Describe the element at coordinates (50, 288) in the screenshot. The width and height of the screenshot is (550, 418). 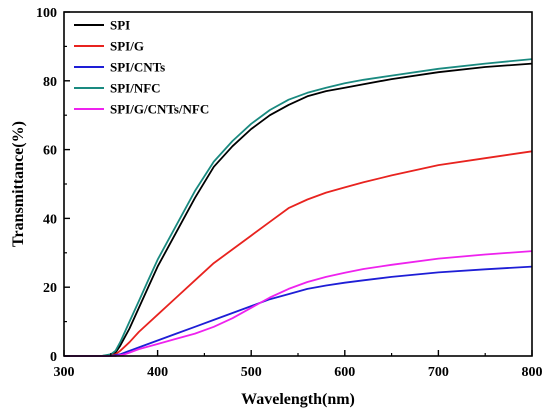
I see `y-tick-label: 20` at that location.